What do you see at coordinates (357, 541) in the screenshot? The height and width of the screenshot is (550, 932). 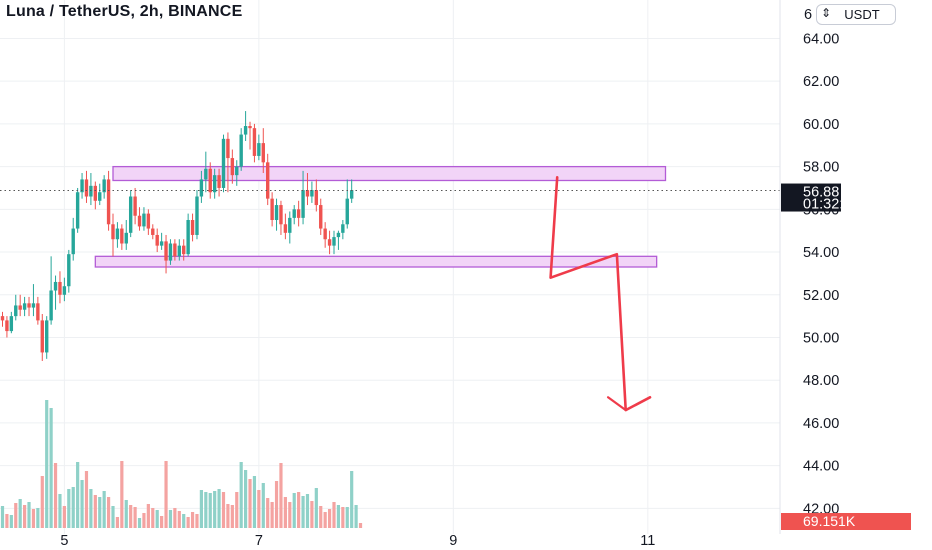 I see `time-axis: 5 7 9 11` at bounding box center [357, 541].